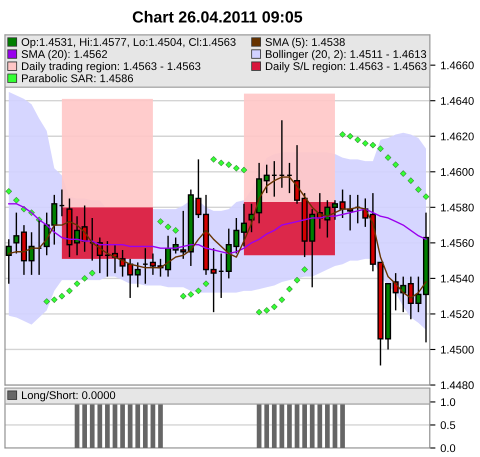 The width and height of the screenshot is (480, 457). I want to click on legend-label: Daily trading region: 1.4563 - 1.4563, so click(111, 67).